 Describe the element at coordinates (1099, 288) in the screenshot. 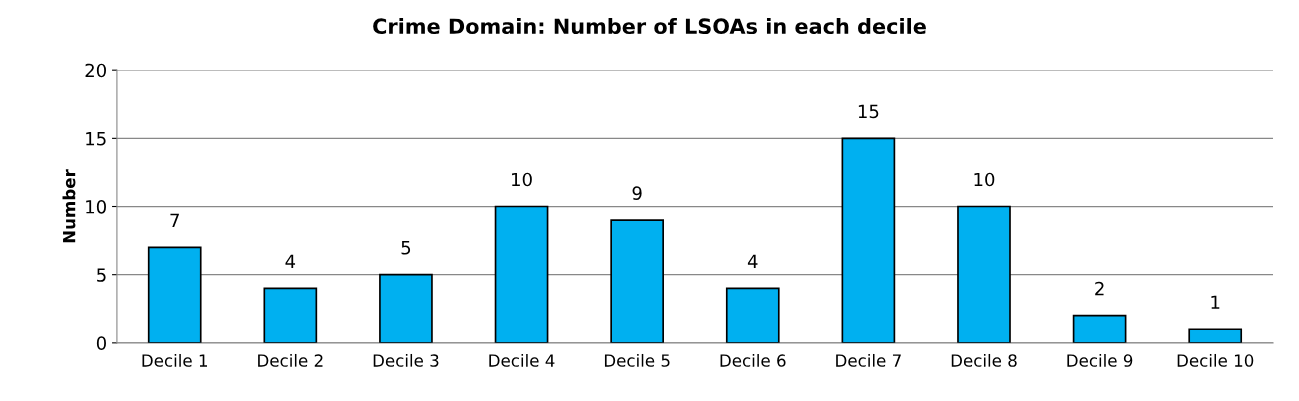

I see `data-label: 2` at that location.